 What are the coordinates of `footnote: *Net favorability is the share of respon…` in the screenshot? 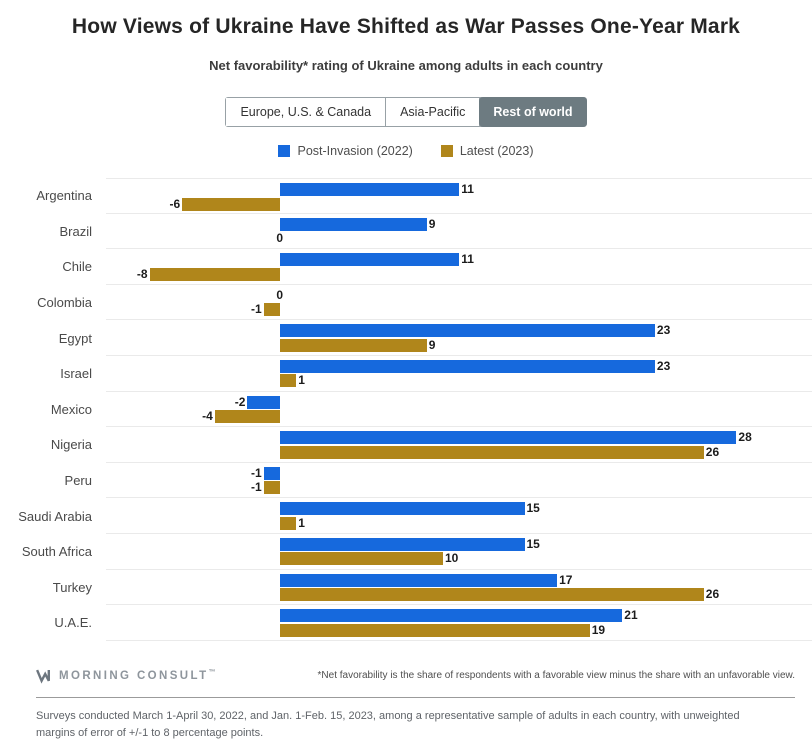 It's located at (556, 676).